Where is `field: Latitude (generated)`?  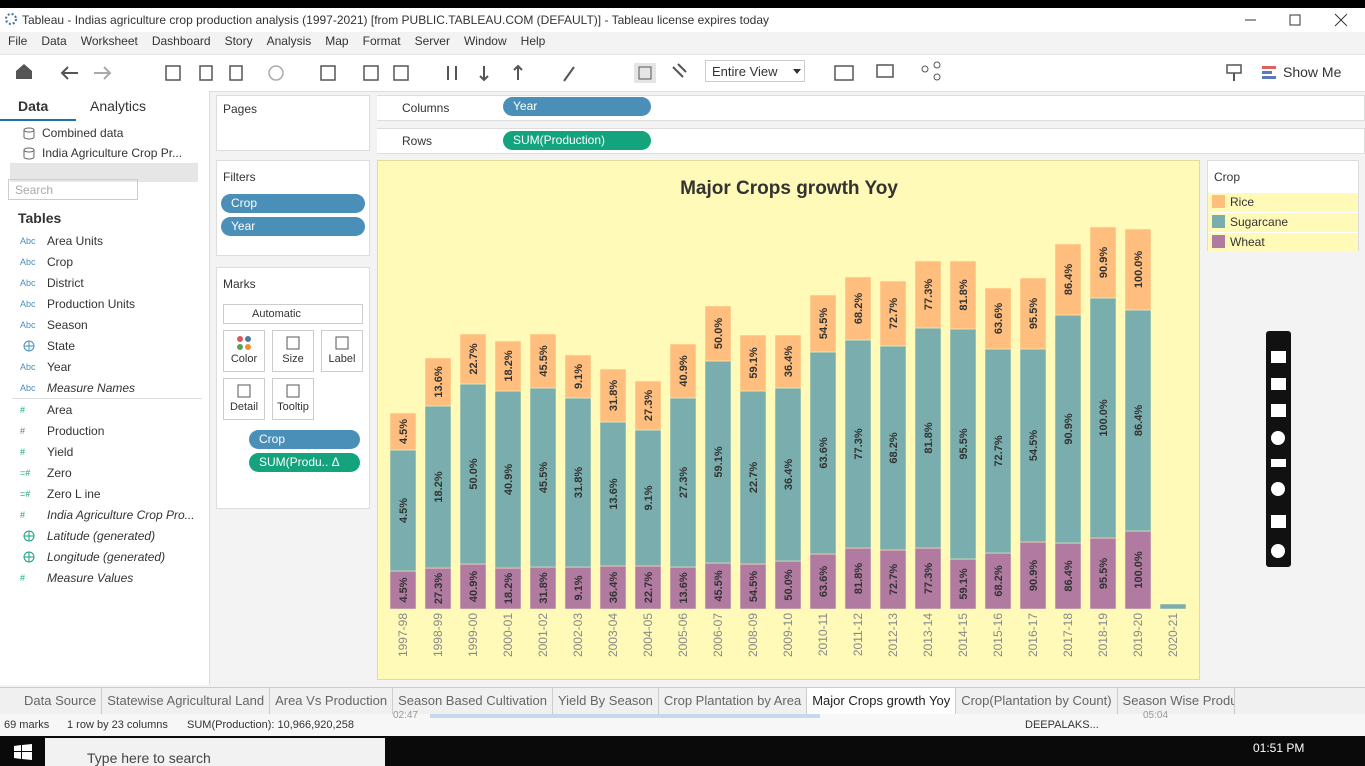 field: Latitude (generated) is located at coordinates (101, 536).